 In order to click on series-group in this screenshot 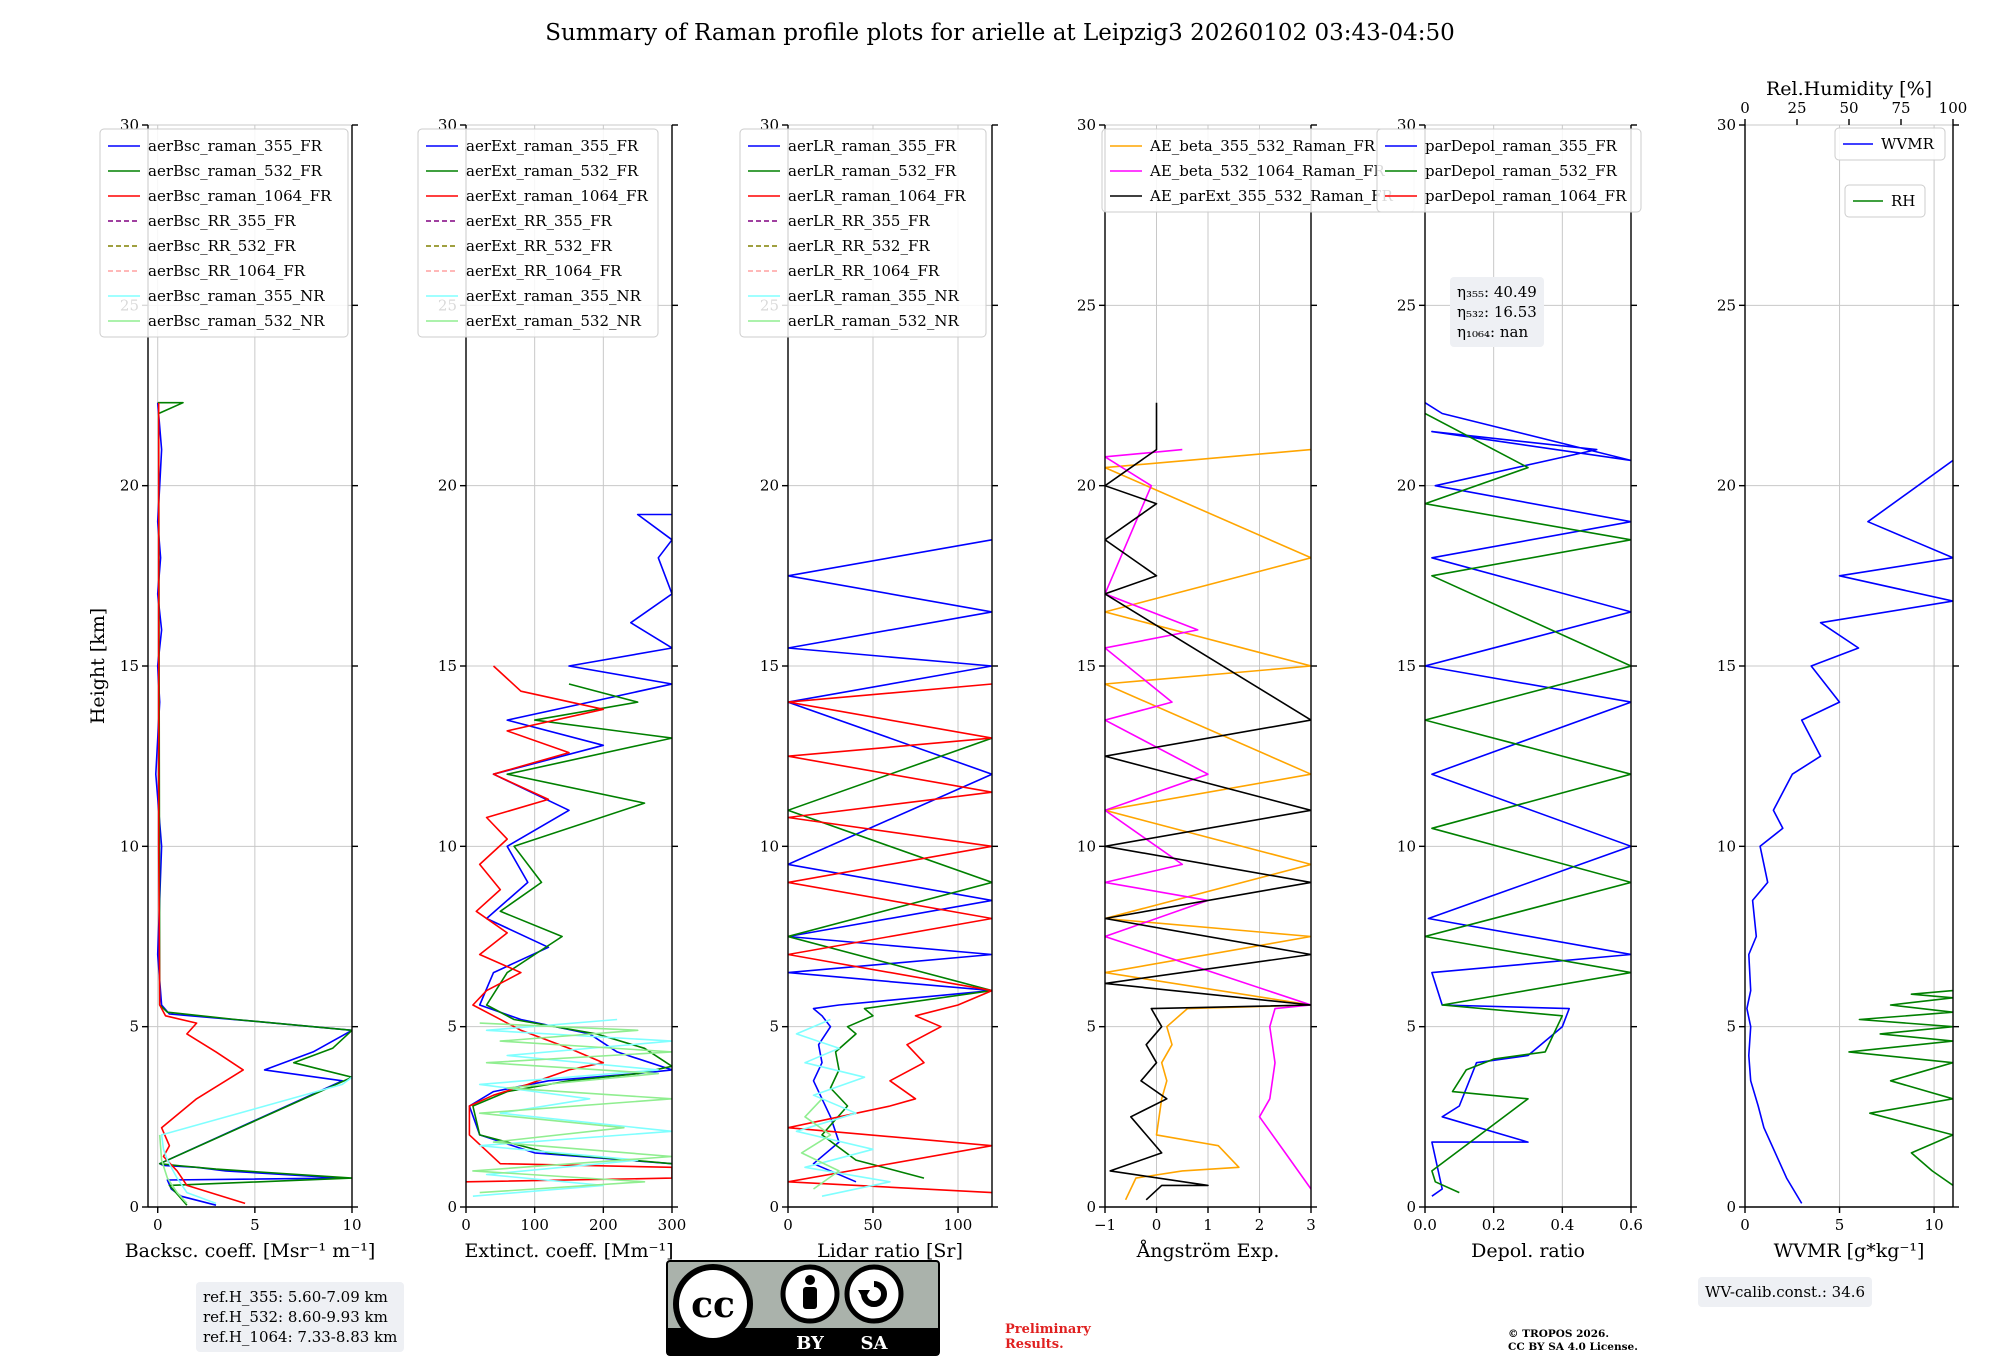, I will do `click(253, 803)`.